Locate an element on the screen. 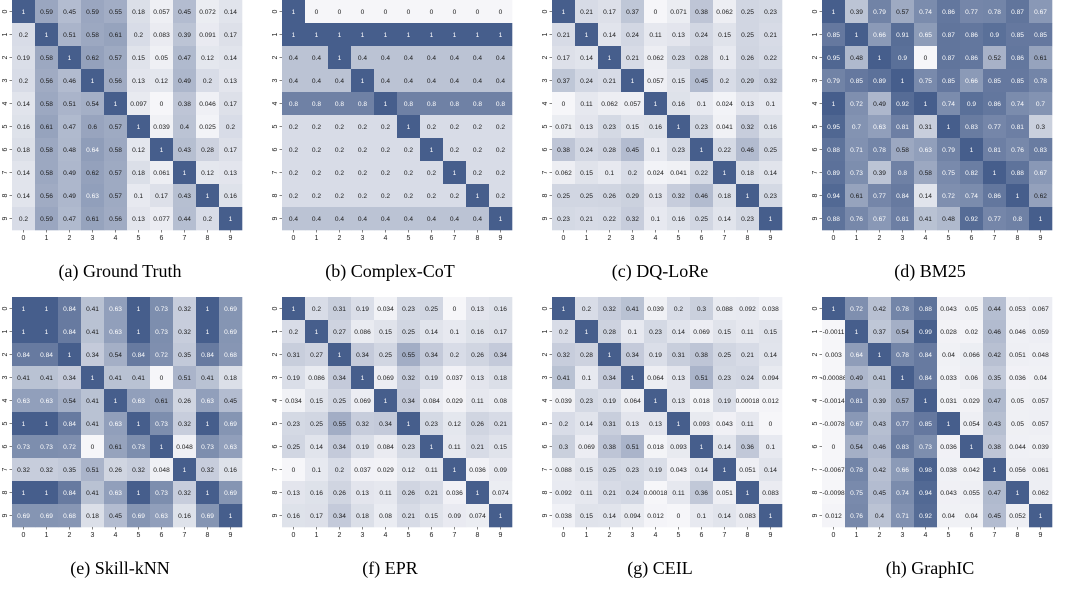 The image size is (1071, 594). cell-label: 0.85 is located at coordinates (1017, 81).